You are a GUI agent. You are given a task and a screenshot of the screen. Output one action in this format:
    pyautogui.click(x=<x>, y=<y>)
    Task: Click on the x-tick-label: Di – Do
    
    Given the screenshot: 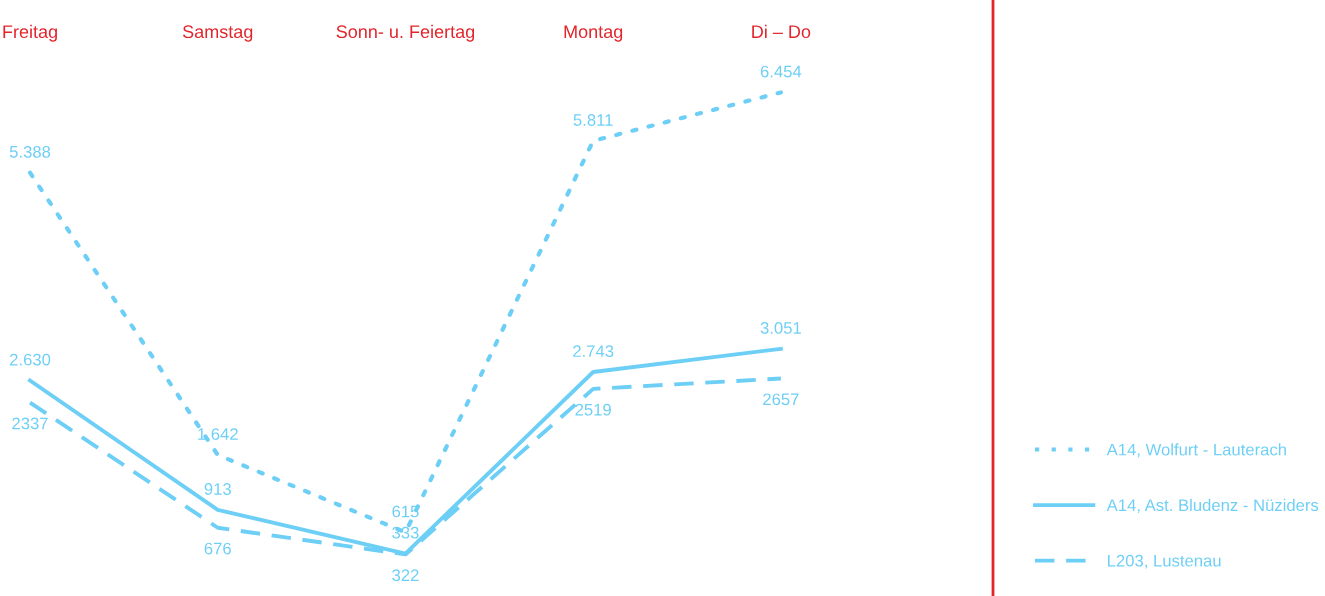 What is the action you would take?
    pyautogui.click(x=781, y=31)
    